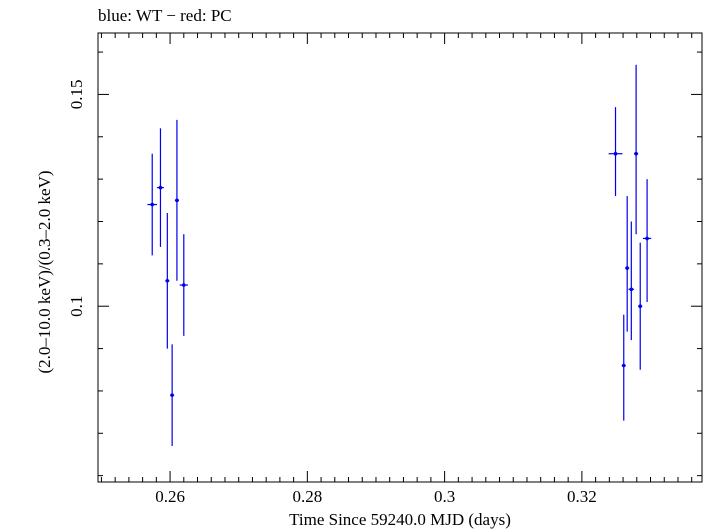  Describe the element at coordinates (76, 95) in the screenshot. I see `y-tick-label: 0.15` at that location.